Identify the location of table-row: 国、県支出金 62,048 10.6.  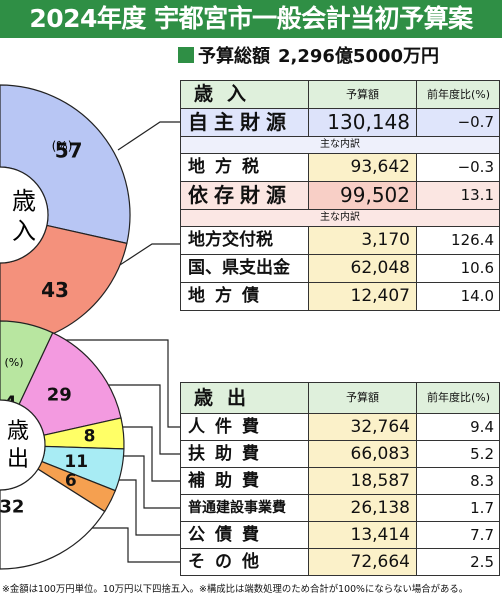
(340, 268).